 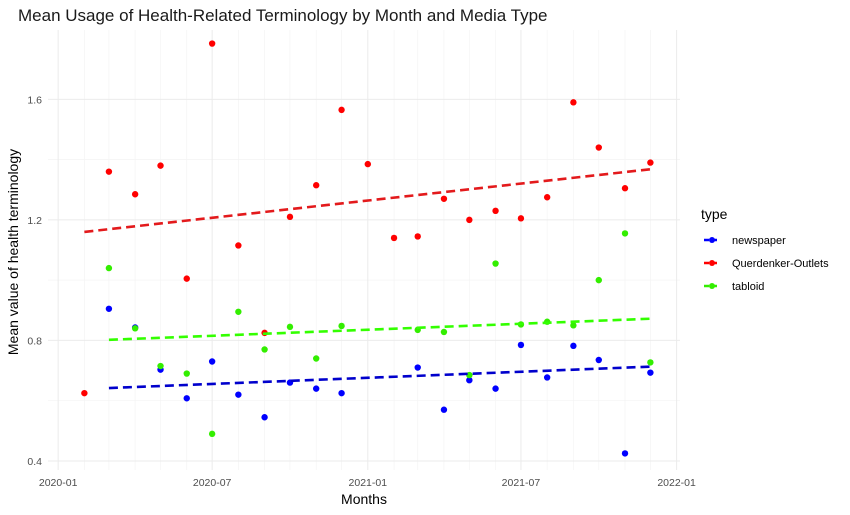 I want to click on legend-title: type, so click(x=714, y=214).